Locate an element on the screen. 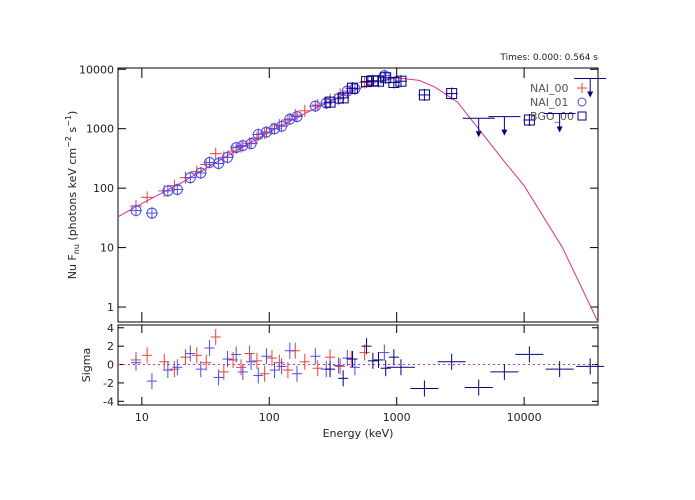 Image resolution: width=695 pixels, height=500 pixels. y-tick-label: -4 is located at coordinates (108, 401).